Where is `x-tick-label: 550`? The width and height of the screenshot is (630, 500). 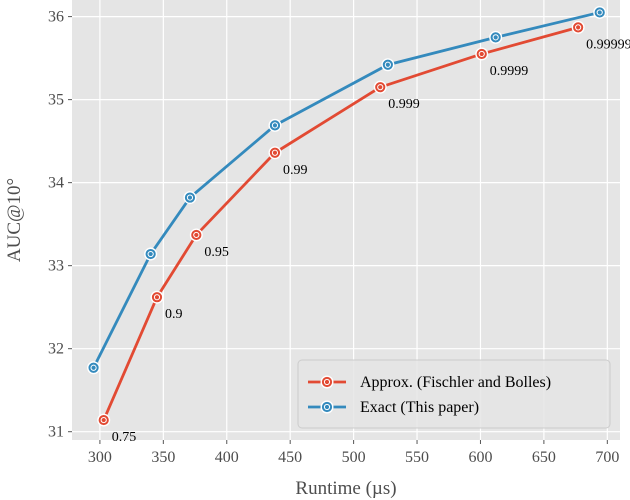 x-tick-label: 550 is located at coordinates (417, 457).